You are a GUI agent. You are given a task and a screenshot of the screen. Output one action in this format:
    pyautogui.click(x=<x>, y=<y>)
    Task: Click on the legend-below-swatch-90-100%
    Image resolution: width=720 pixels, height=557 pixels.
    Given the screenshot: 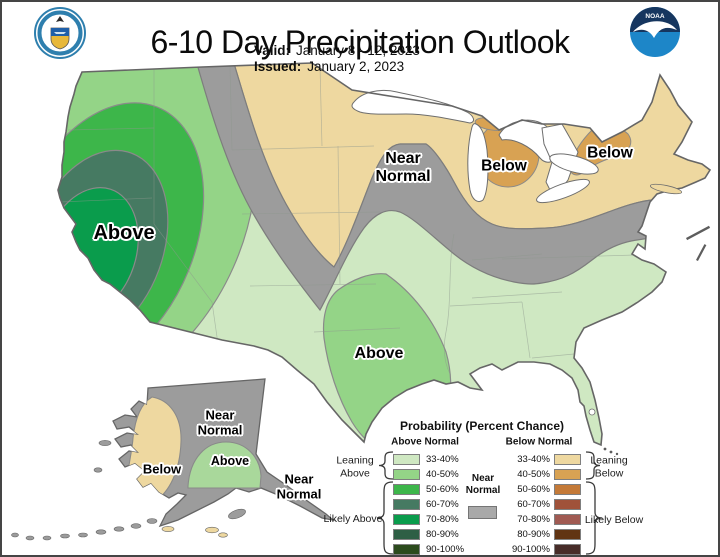 What is the action you would take?
    pyautogui.click(x=567, y=549)
    